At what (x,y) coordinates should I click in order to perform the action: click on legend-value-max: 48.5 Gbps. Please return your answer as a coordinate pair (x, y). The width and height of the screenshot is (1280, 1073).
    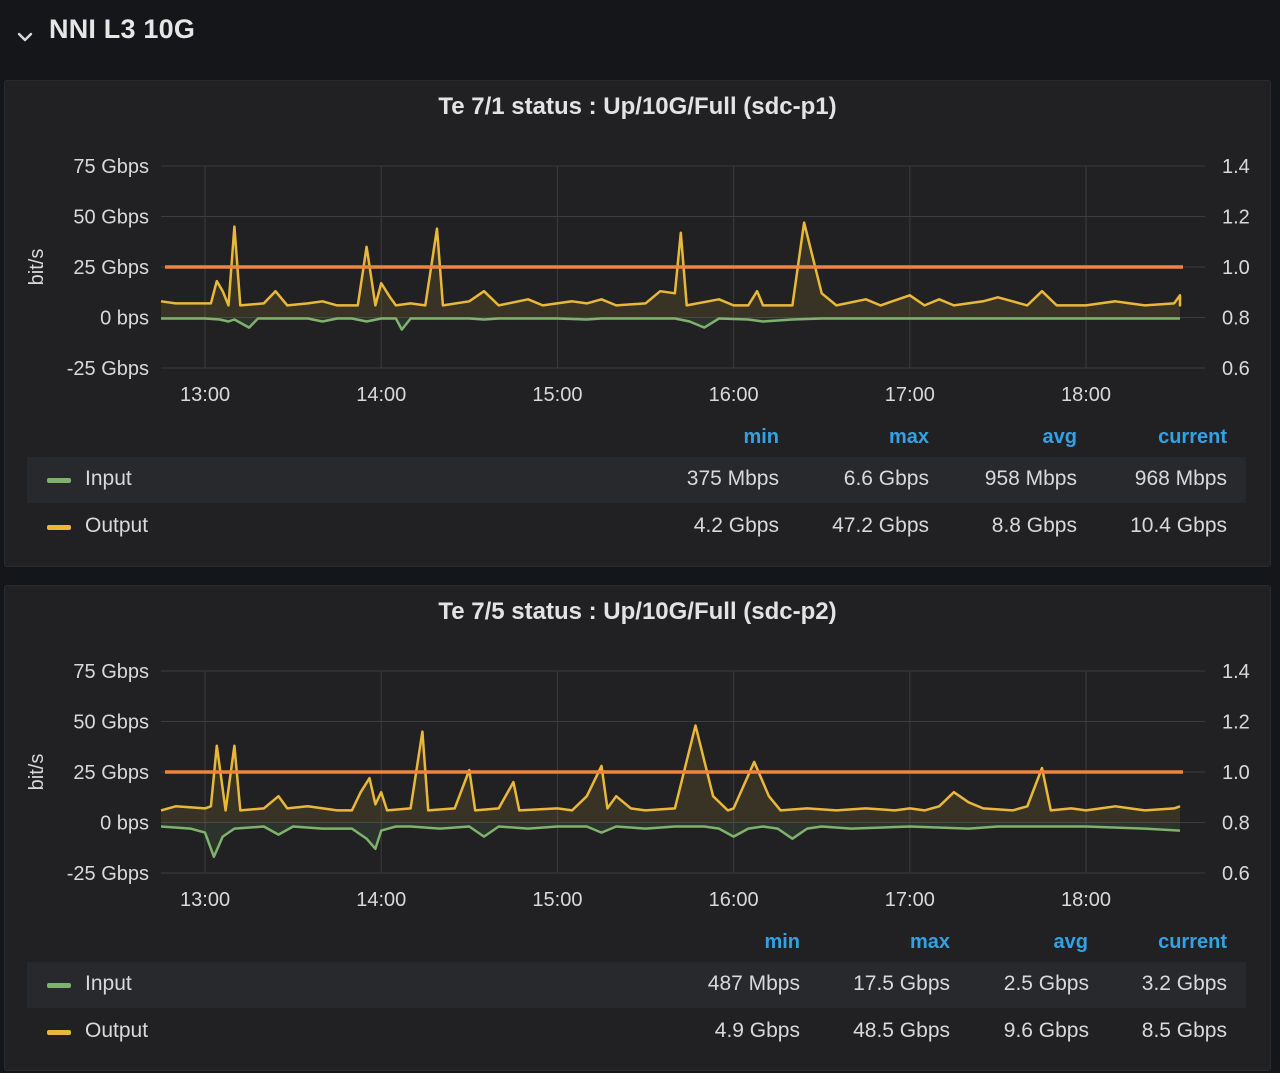
    Looking at the image, I should click on (901, 1030).